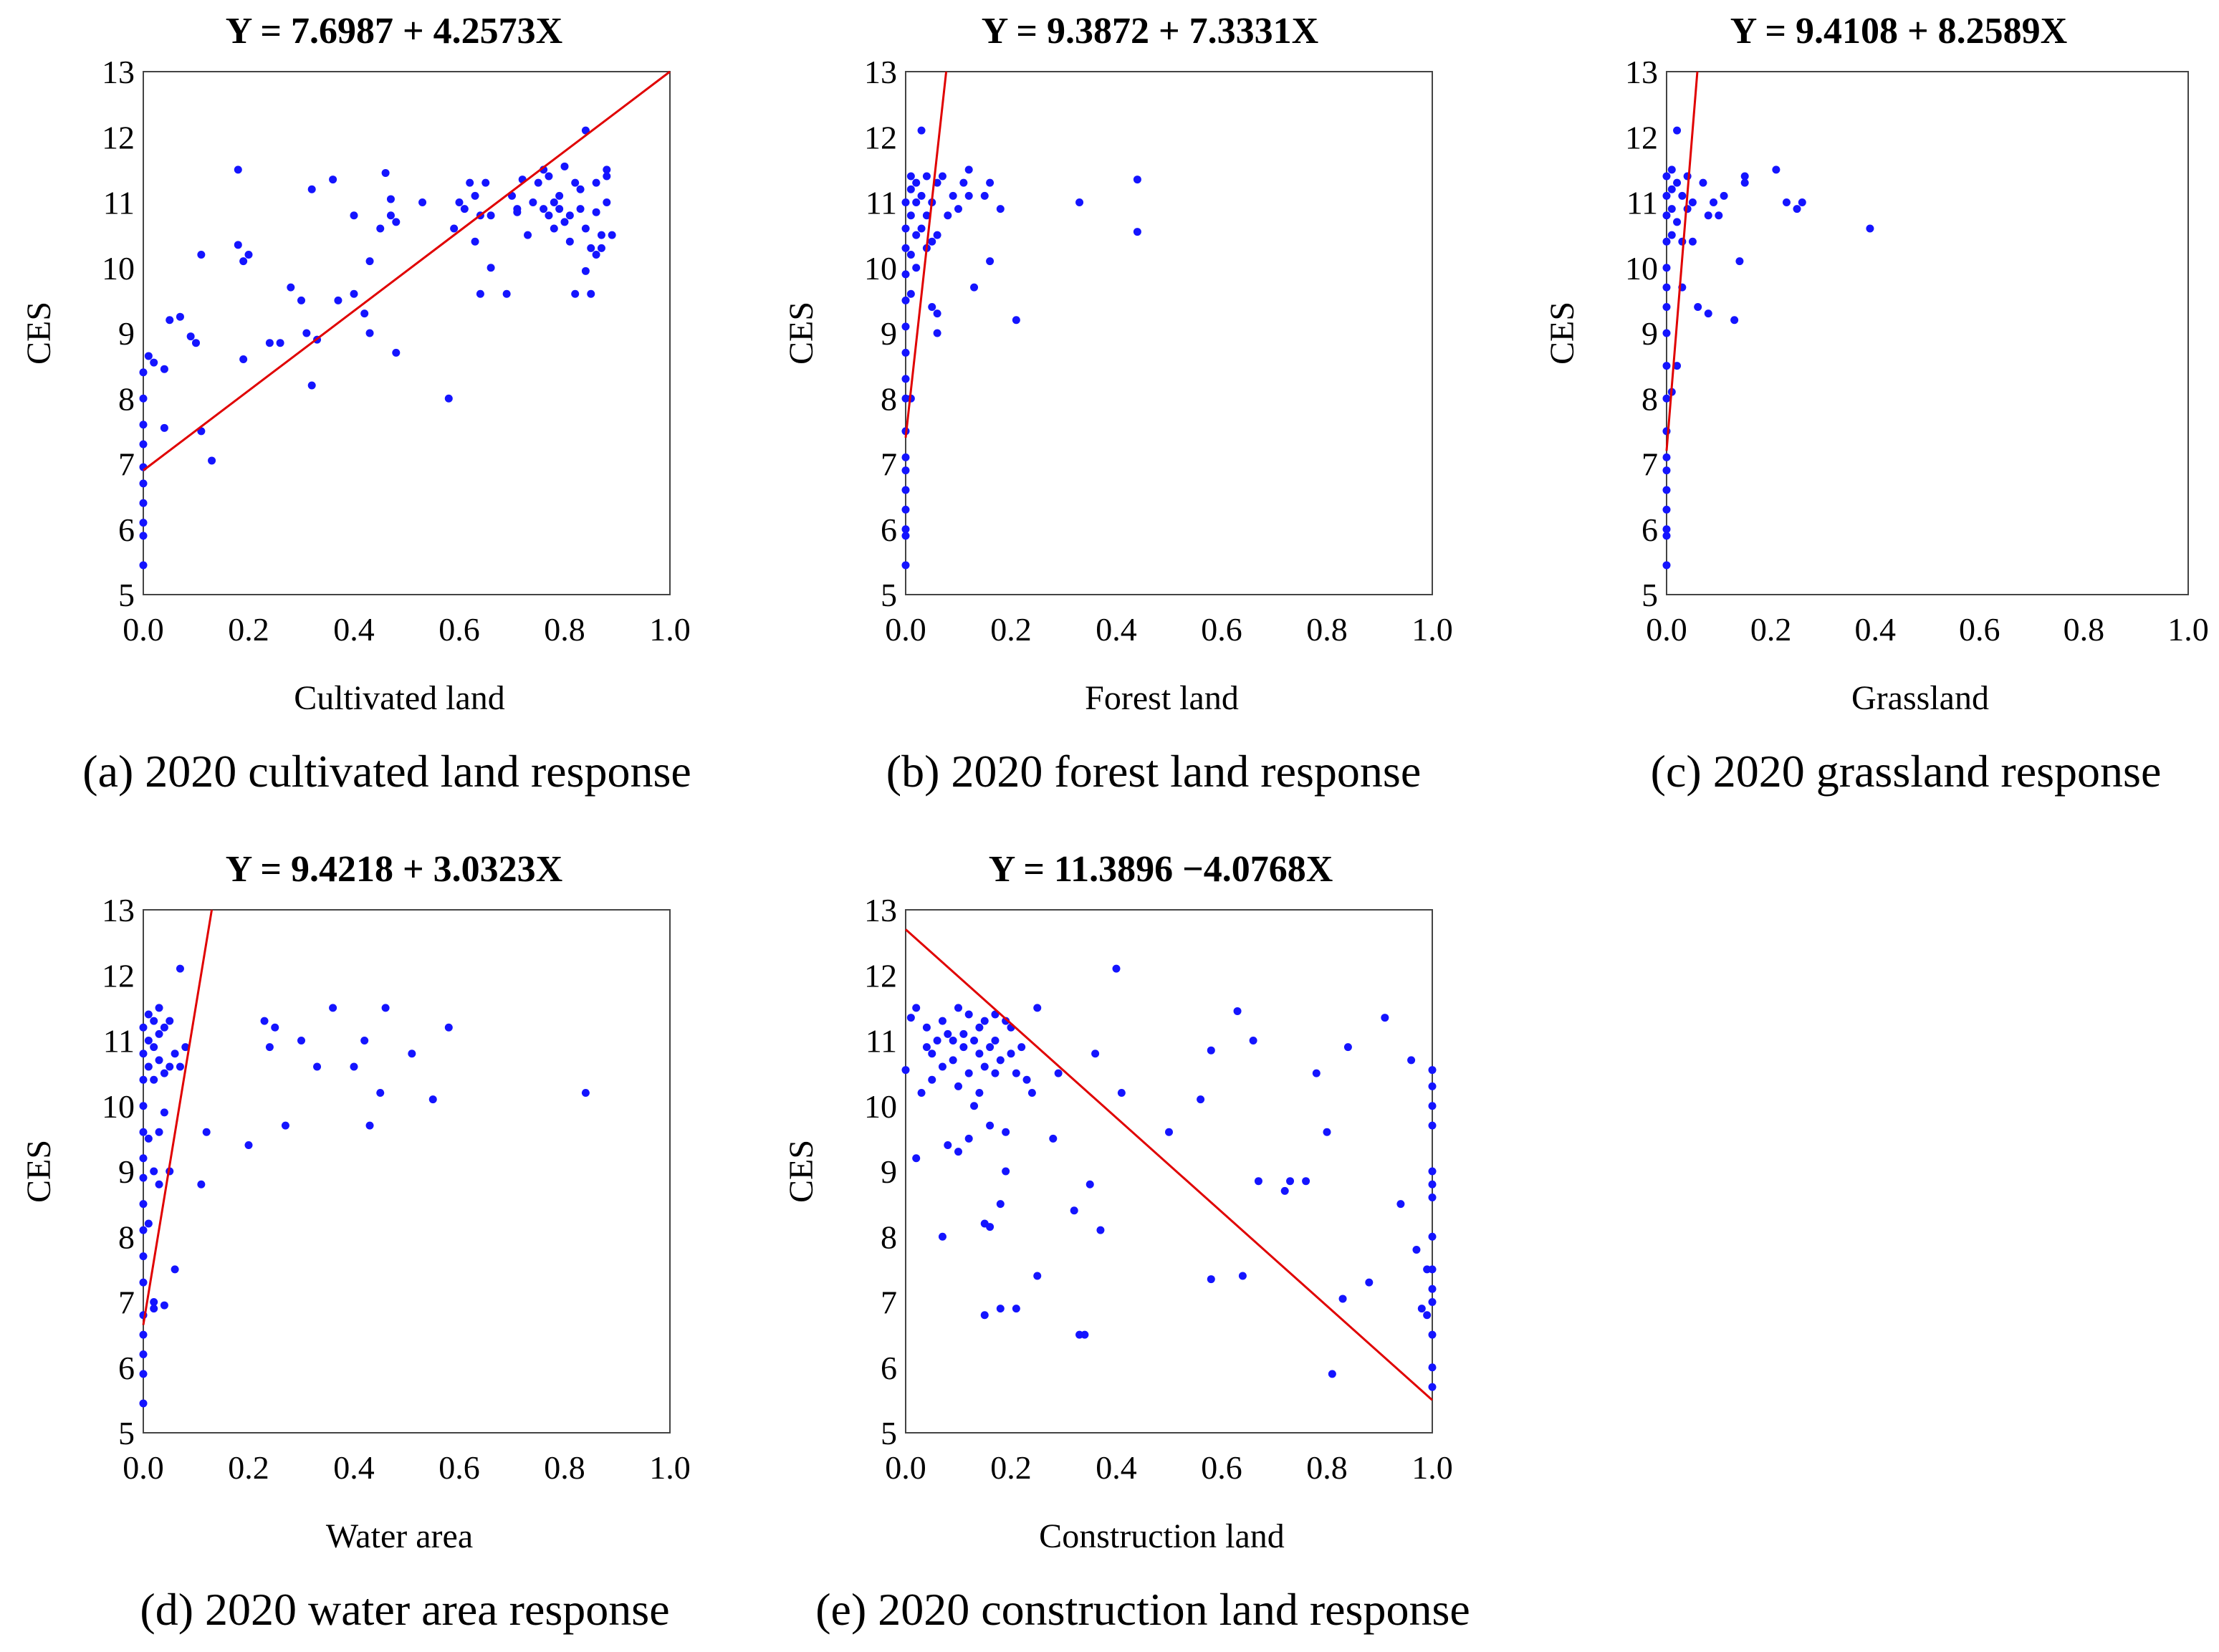  I want to click on regression-equation-title: Y = 7.6987 + 4.2573X, so click(394, 32).